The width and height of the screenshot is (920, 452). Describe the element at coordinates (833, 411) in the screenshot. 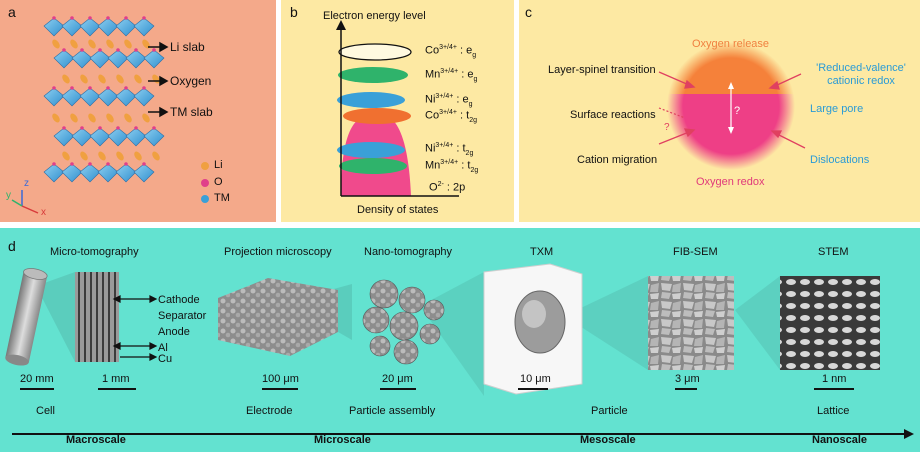

I see `object-lattice: Lattice` at that location.